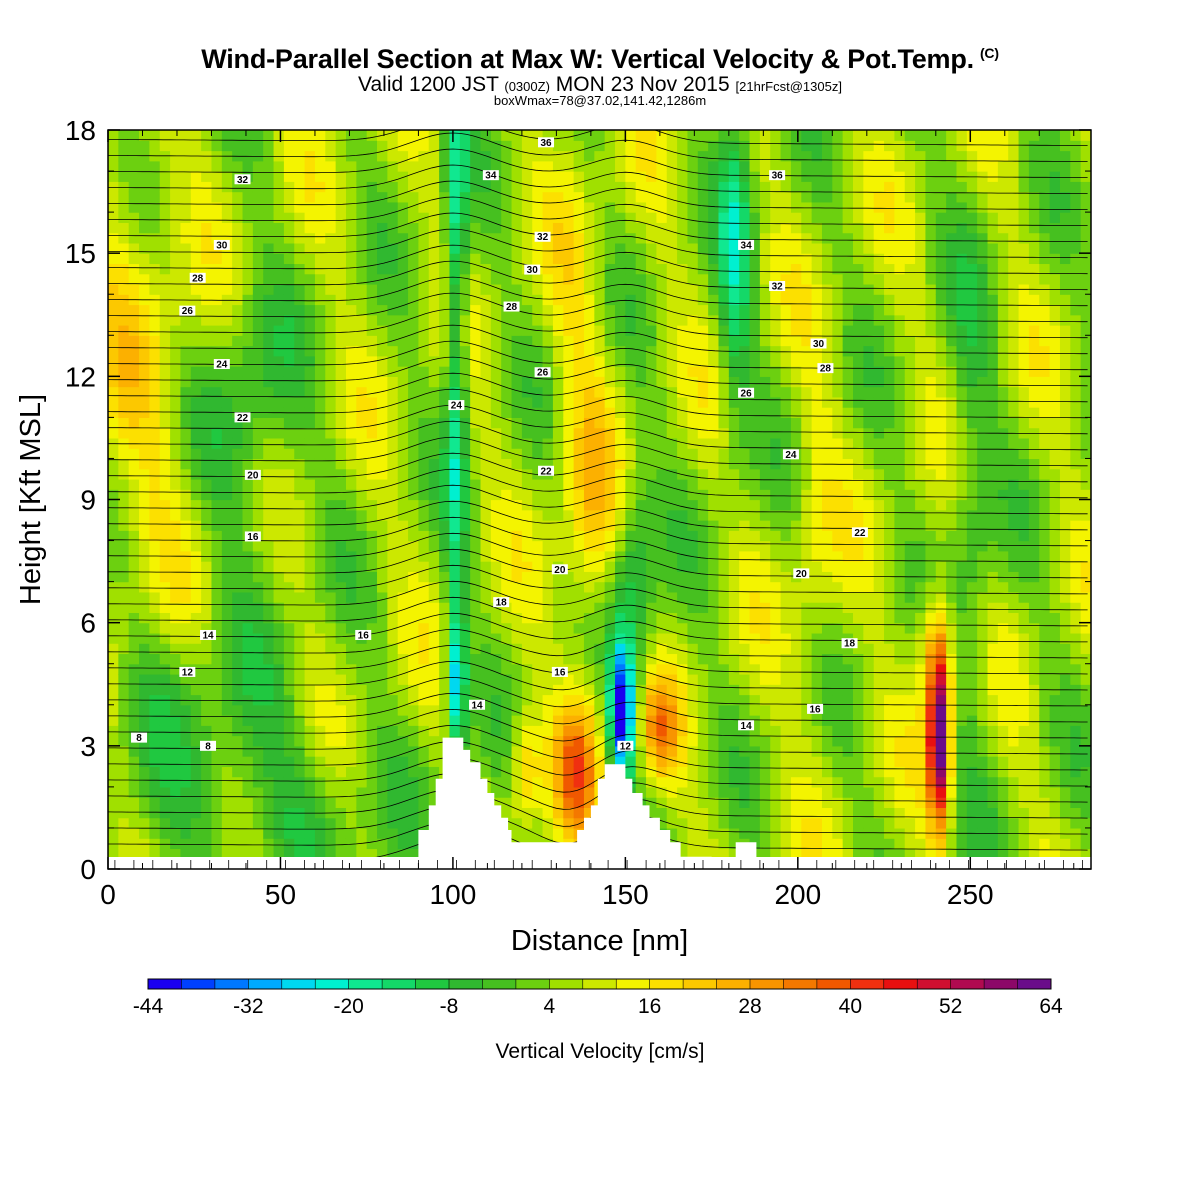 The width and height of the screenshot is (1200, 1200). I want to click on forecast-info: [21hrFcst@1305z], so click(788, 86).